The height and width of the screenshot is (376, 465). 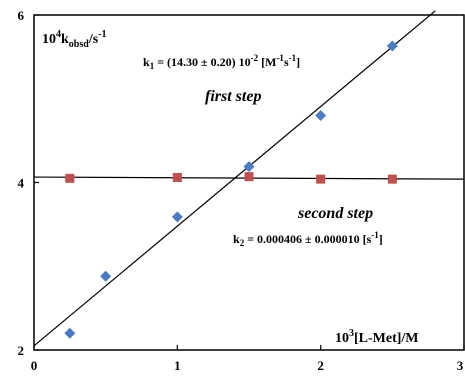 What do you see at coordinates (34, 365) in the screenshot?
I see `x-tick-label: 0` at bounding box center [34, 365].